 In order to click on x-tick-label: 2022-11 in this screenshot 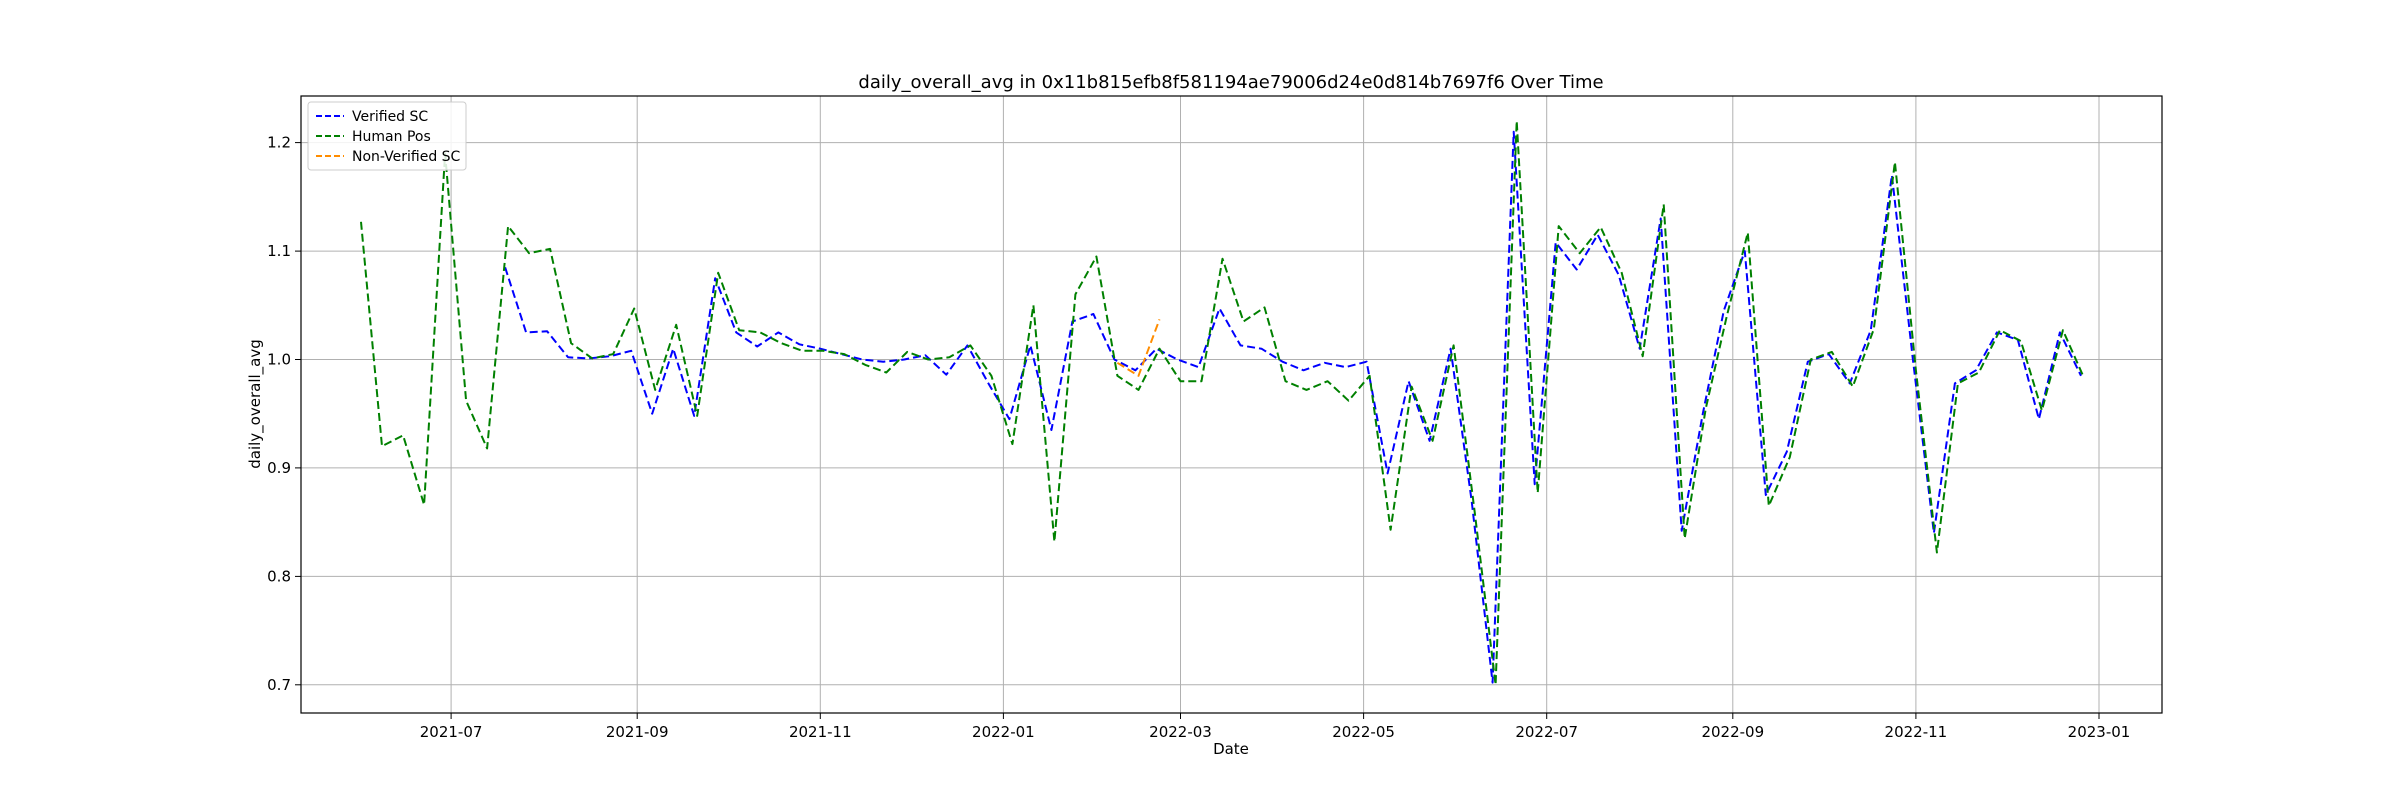, I will do `click(1916, 732)`.